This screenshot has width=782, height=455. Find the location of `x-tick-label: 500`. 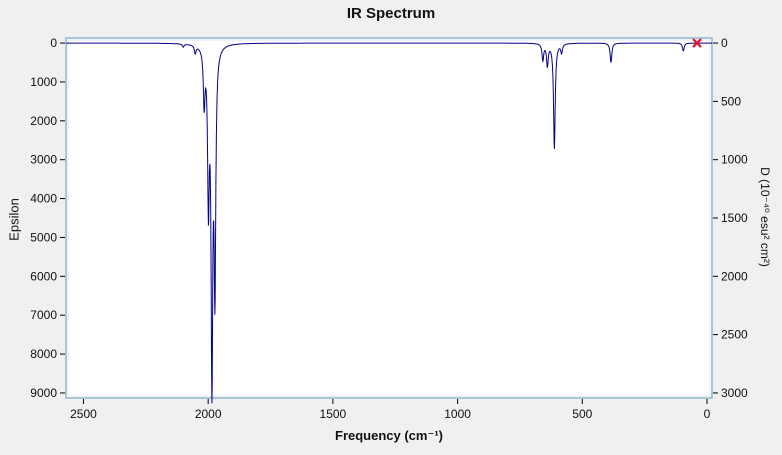

x-tick-label: 500 is located at coordinates (582, 414).